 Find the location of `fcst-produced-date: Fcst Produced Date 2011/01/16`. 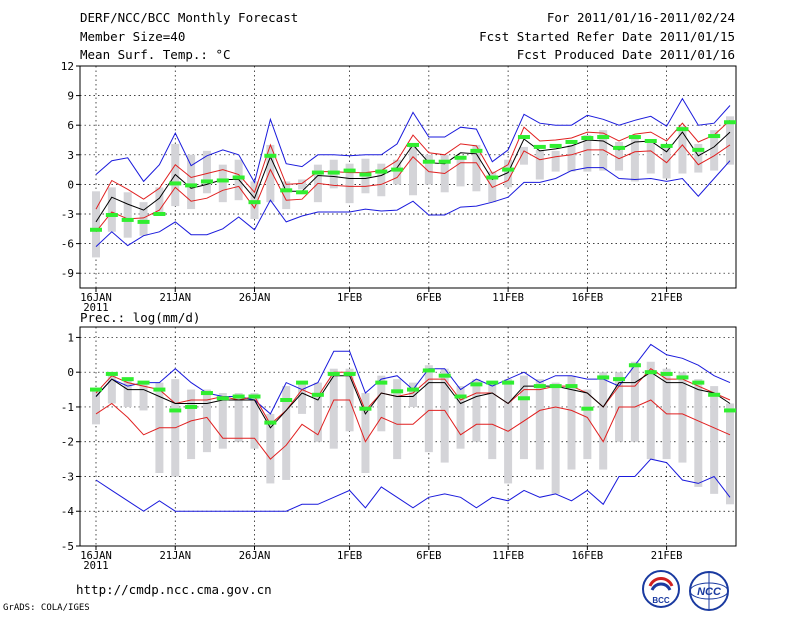

fcst-produced-date: Fcst Produced Date 2011/01/16 is located at coordinates (625, 54).